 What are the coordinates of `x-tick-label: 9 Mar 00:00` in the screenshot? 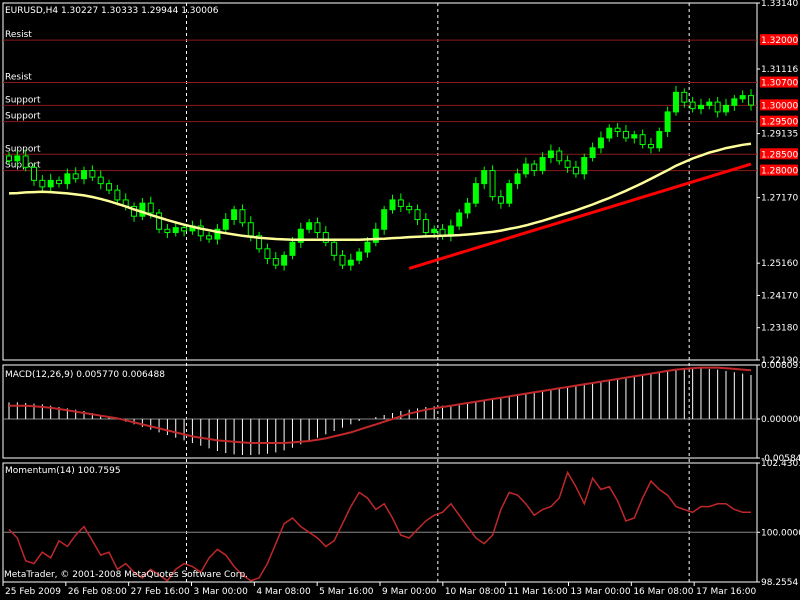 It's located at (409, 592).